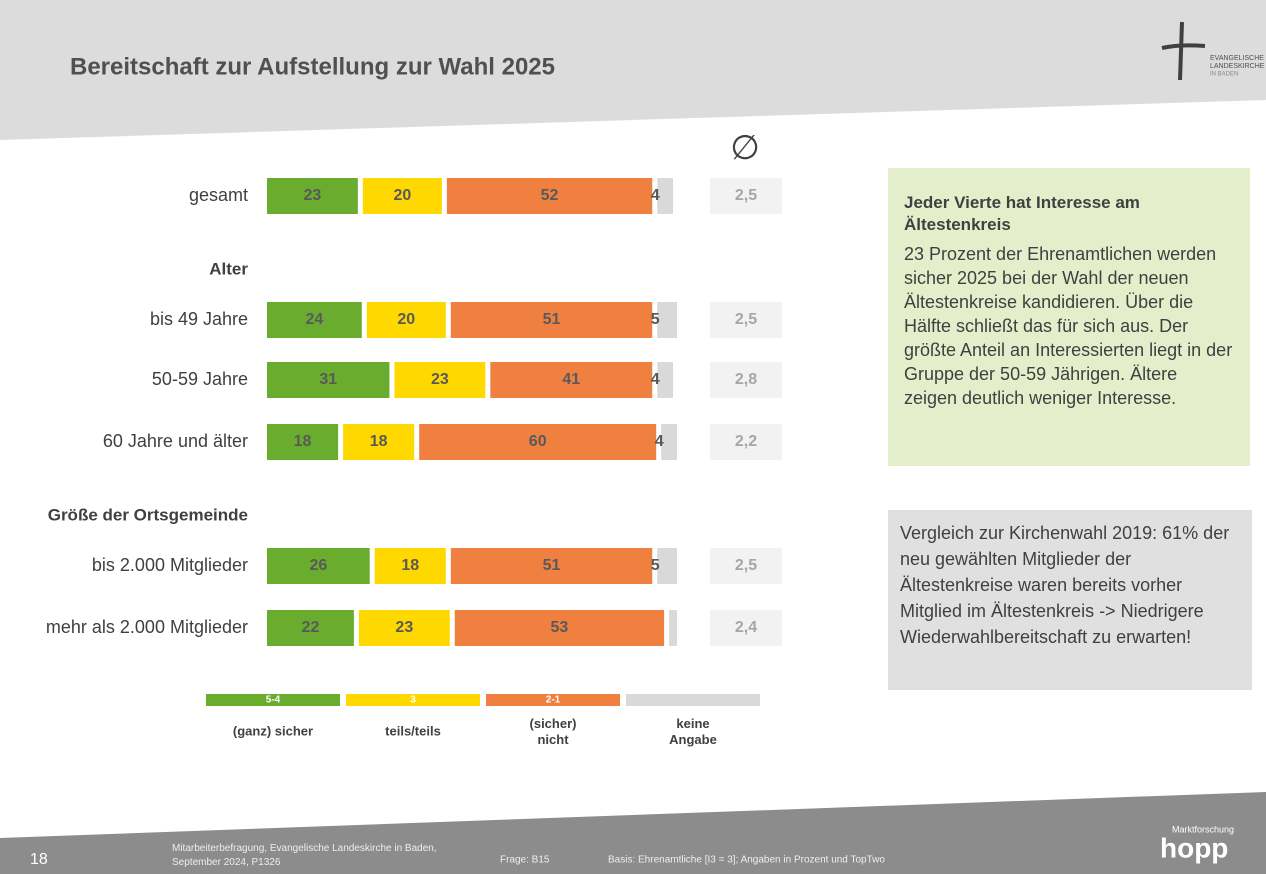  I want to click on average-label: 2,4, so click(746, 627).